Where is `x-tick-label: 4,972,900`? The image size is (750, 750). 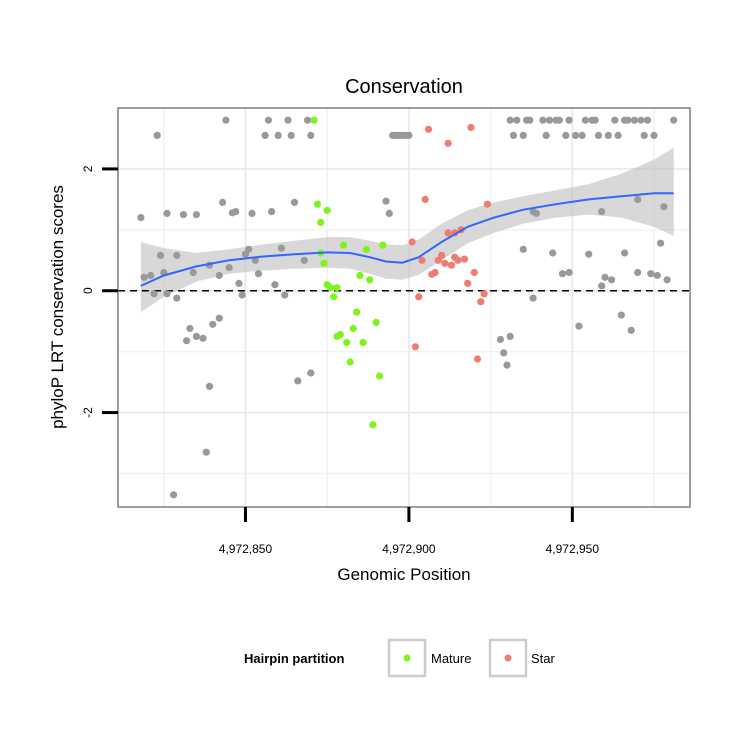 x-tick-label: 4,972,900 is located at coordinates (409, 549).